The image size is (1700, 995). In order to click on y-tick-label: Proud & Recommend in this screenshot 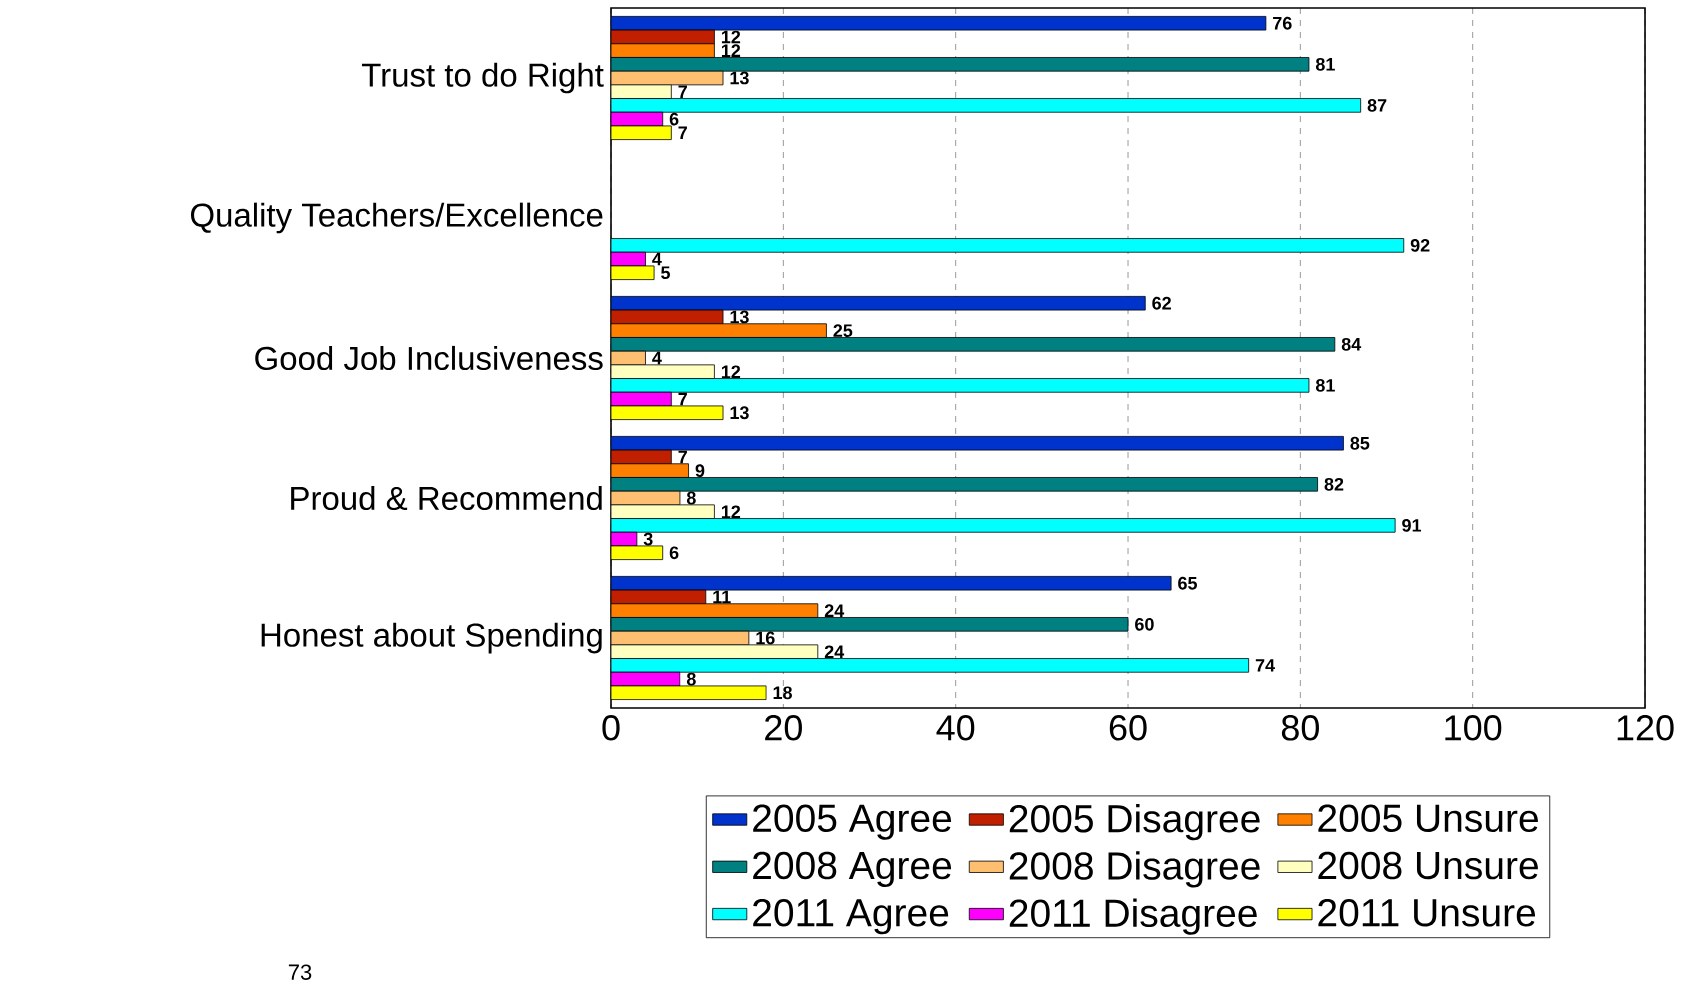, I will do `click(446, 498)`.